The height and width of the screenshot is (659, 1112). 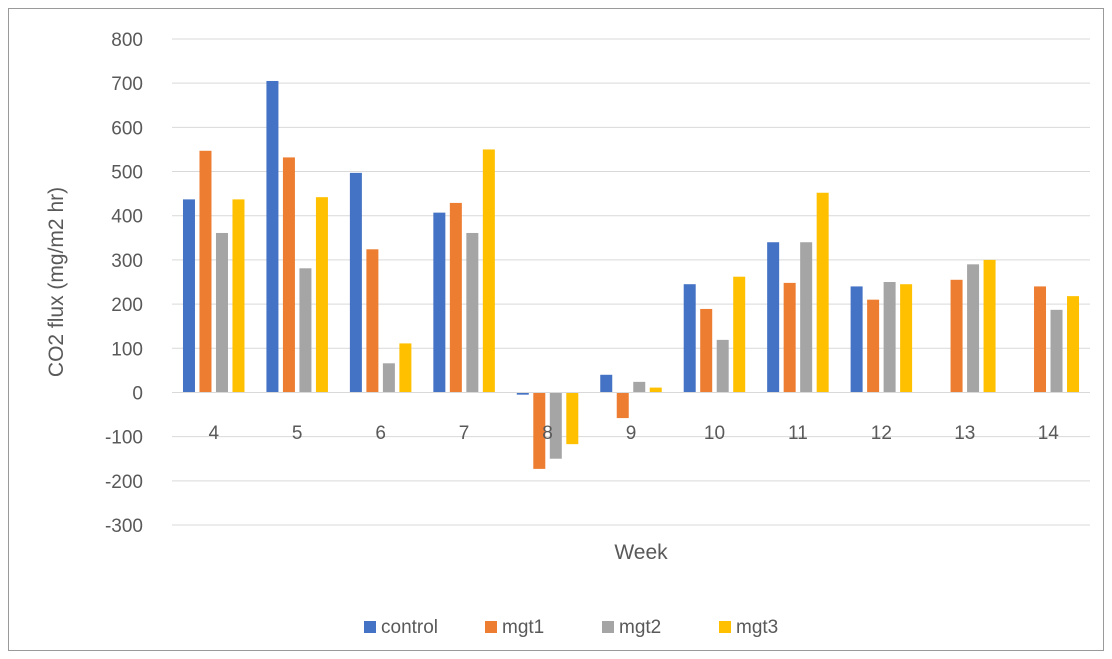 I want to click on legend-swatch-mgt1, so click(x=491, y=627).